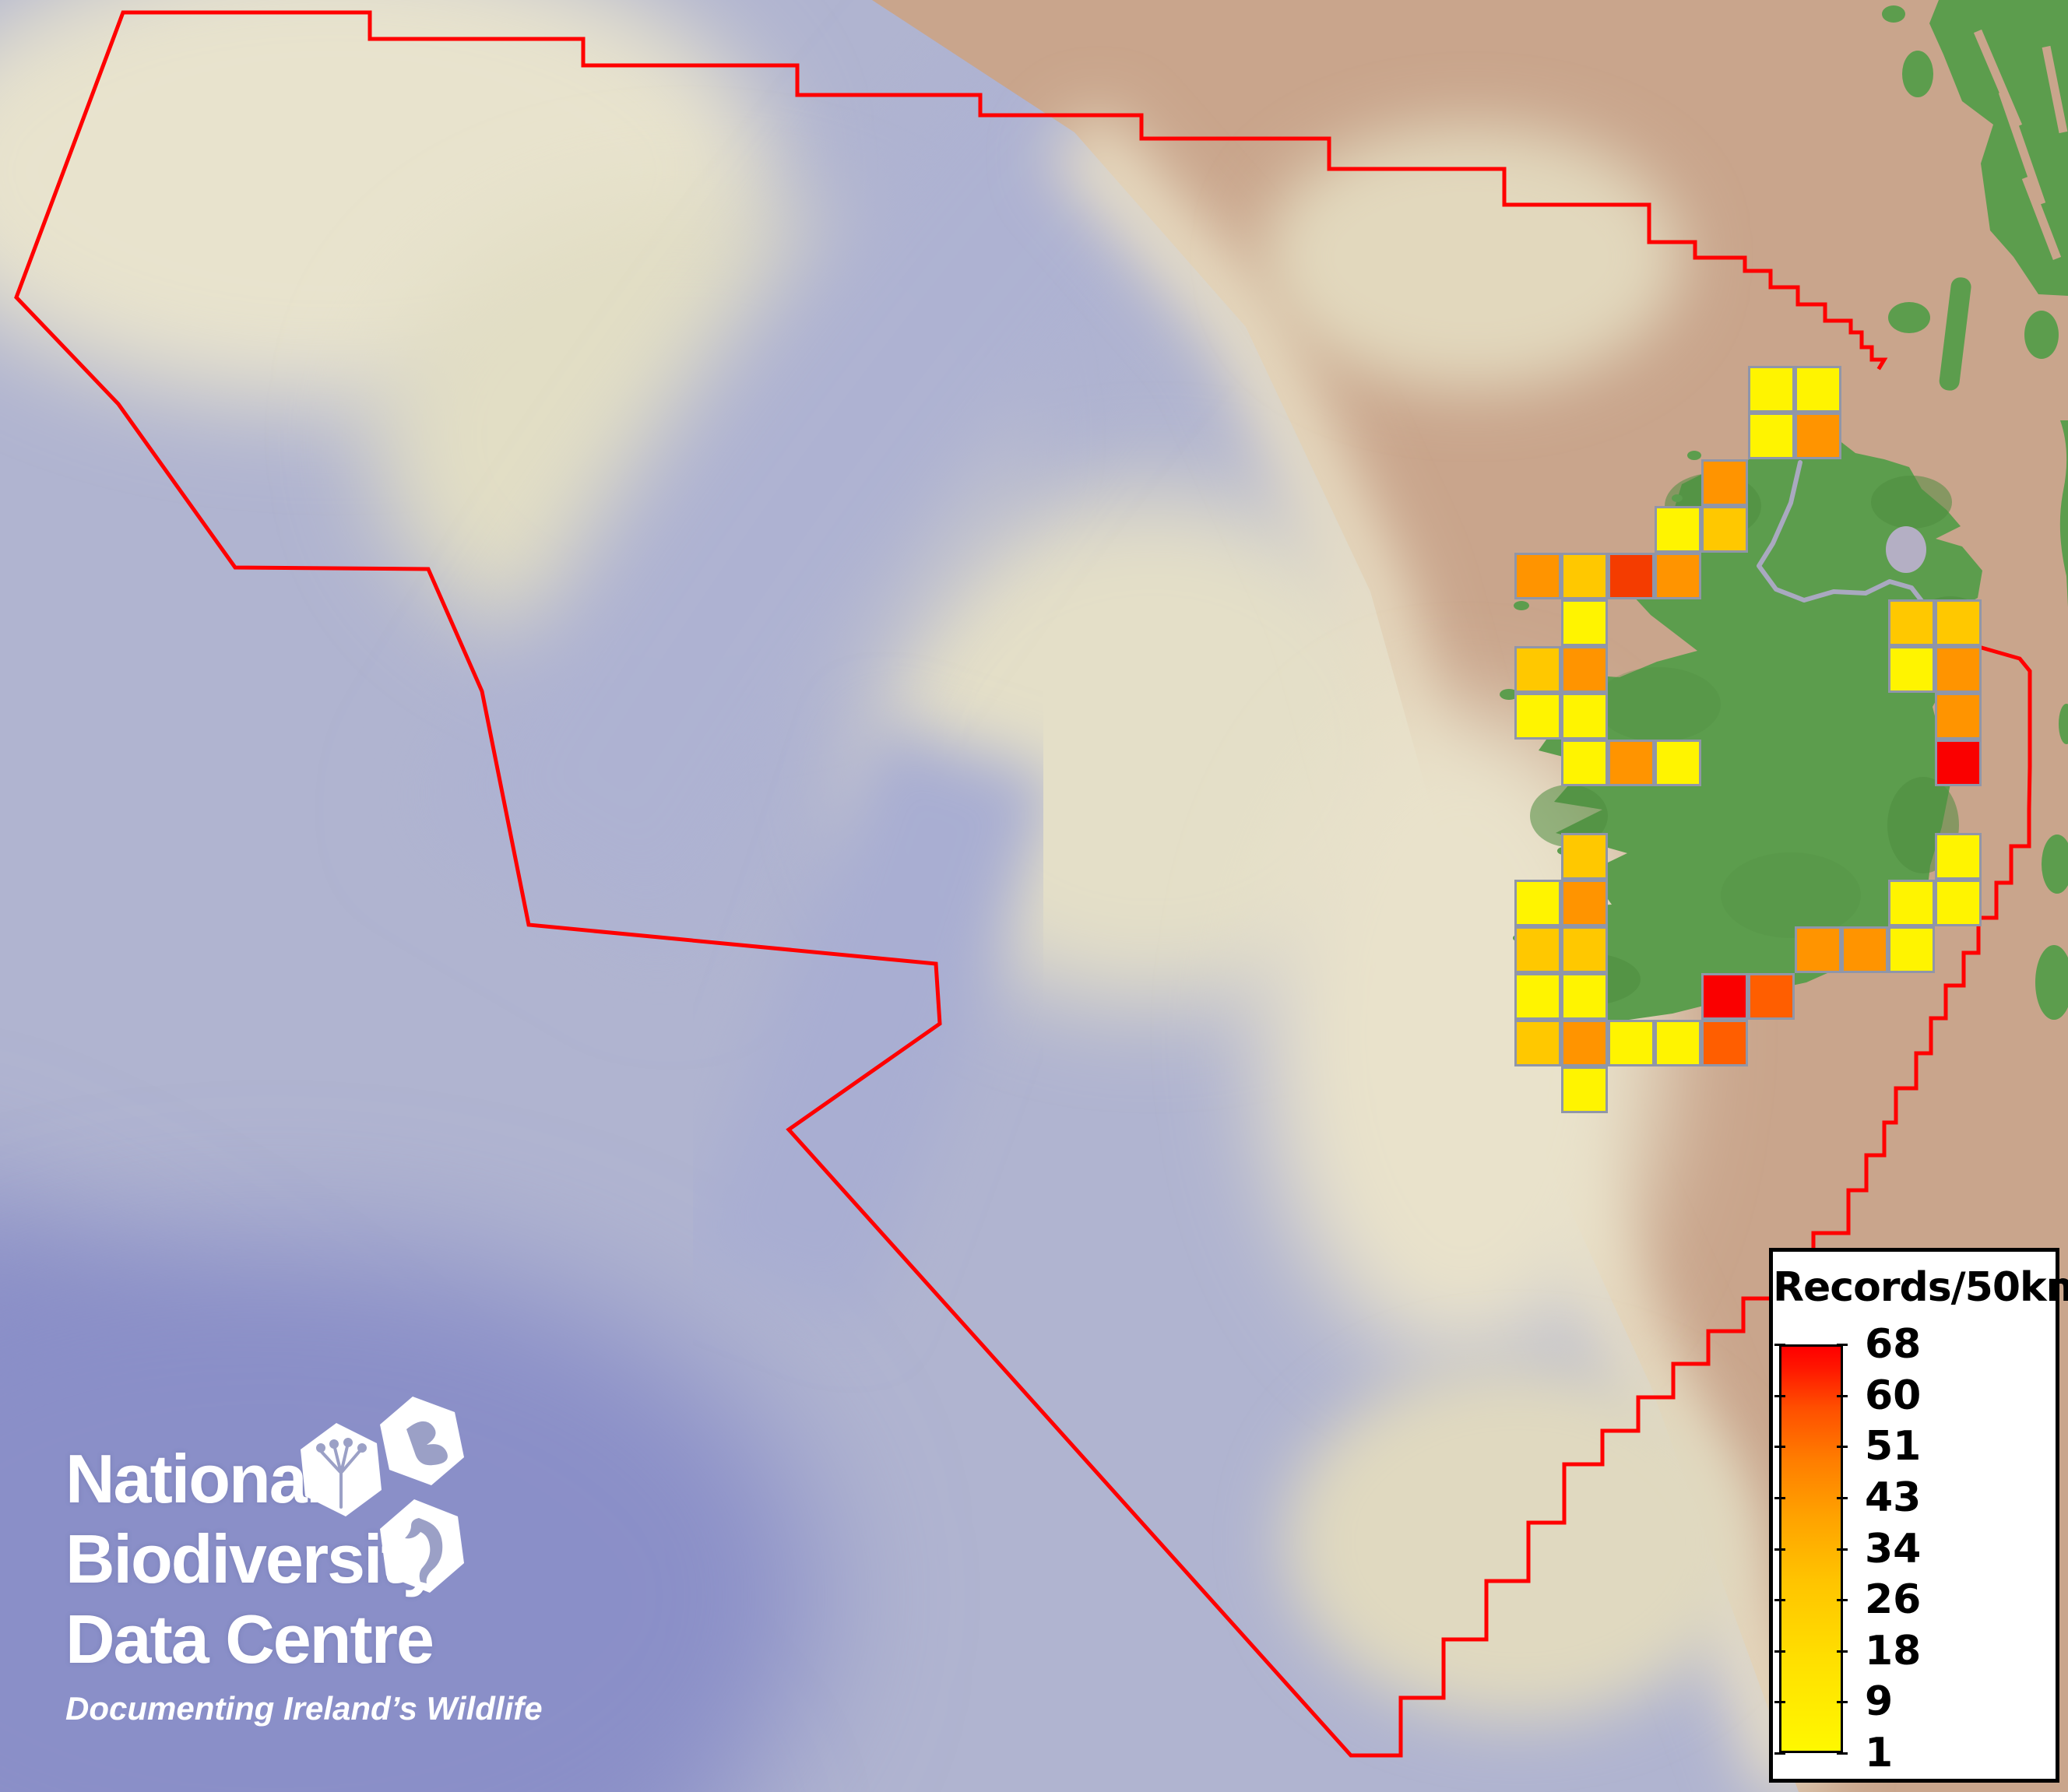 The image size is (2068, 1792). I want to click on grid-cell-c1r10, so click(1584, 856).